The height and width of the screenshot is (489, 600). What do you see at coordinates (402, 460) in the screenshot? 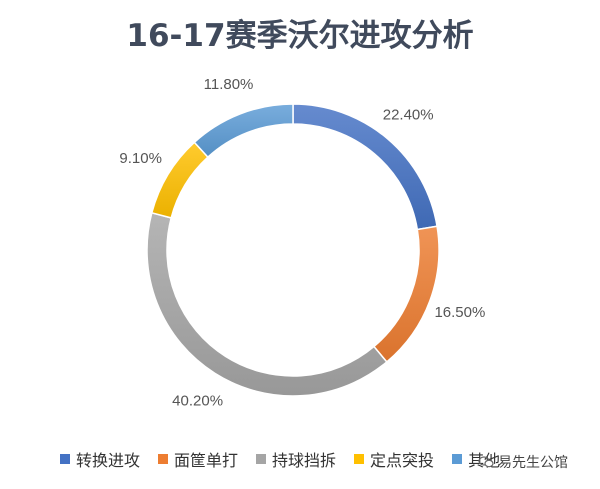
I see `legend-label: 定点突投` at bounding box center [402, 460].